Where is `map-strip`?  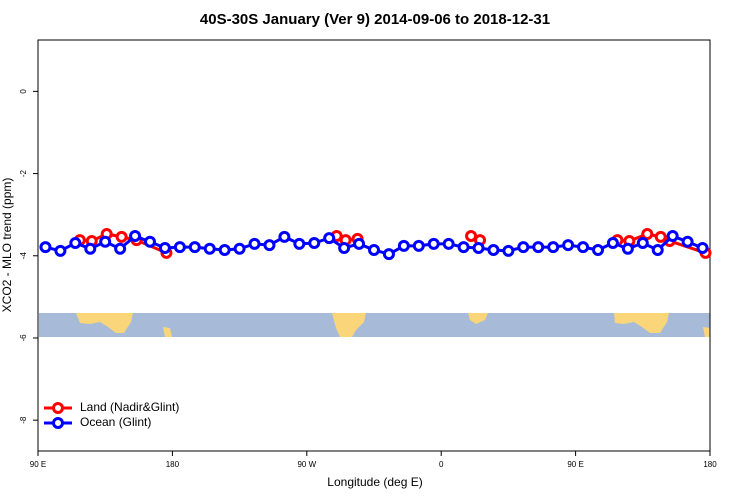 map-strip is located at coordinates (374, 325).